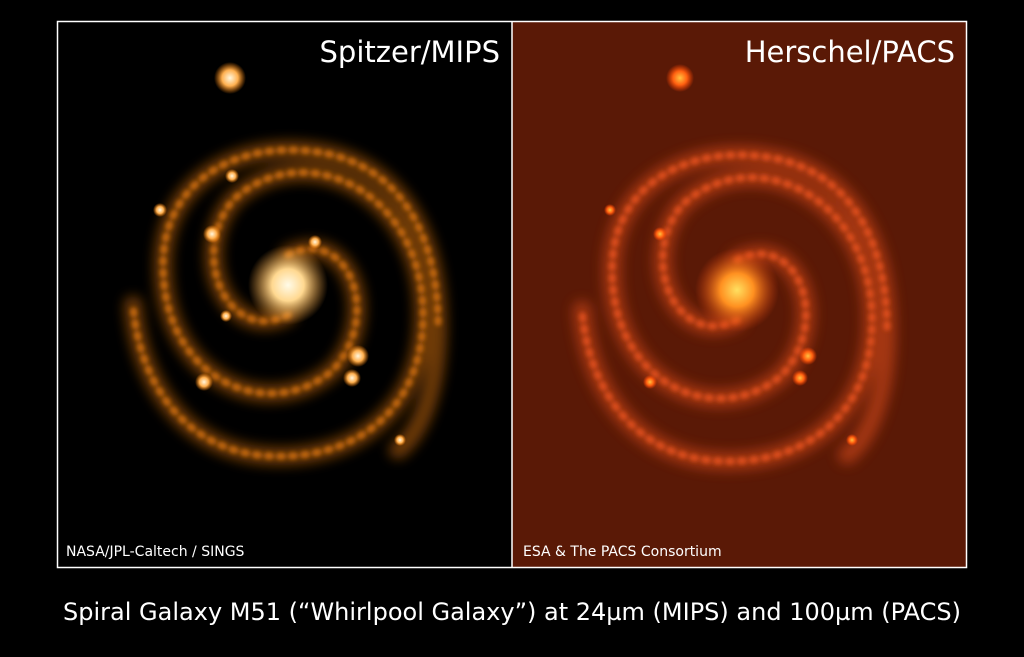 The image size is (1024, 657). Describe the element at coordinates (410, 52) in the screenshot. I see `panel-title: Spitzer/MIPS` at that location.